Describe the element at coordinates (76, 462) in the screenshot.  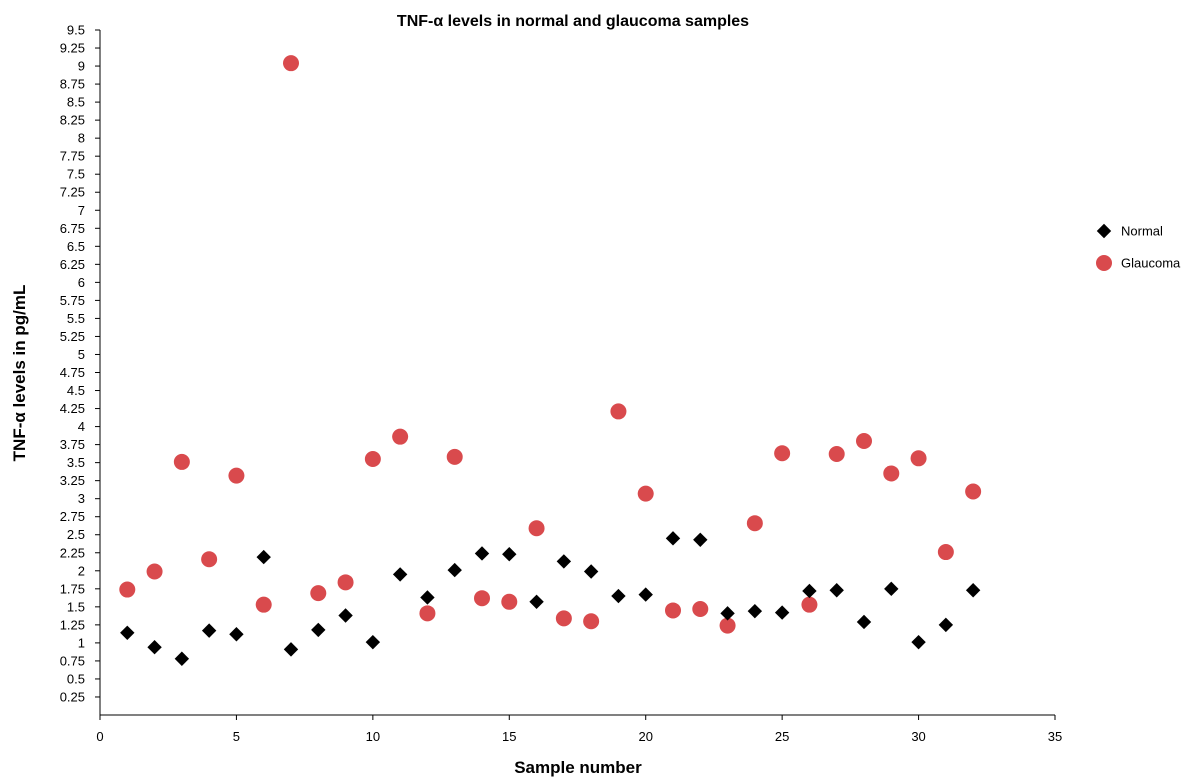
I see `y-tick-label: 3.5` at that location.